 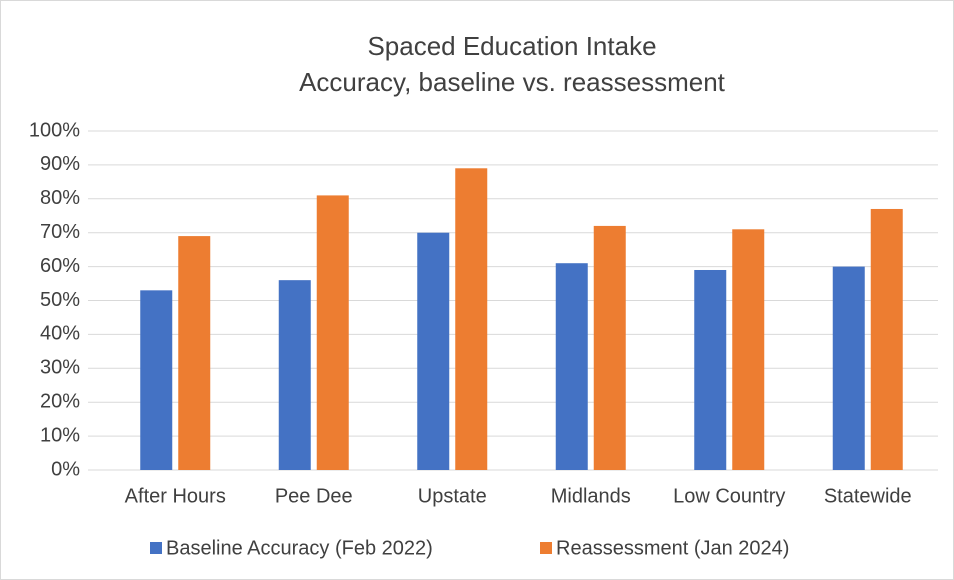 What do you see at coordinates (591, 496) in the screenshot?
I see `x-tick-label: Midlands` at bounding box center [591, 496].